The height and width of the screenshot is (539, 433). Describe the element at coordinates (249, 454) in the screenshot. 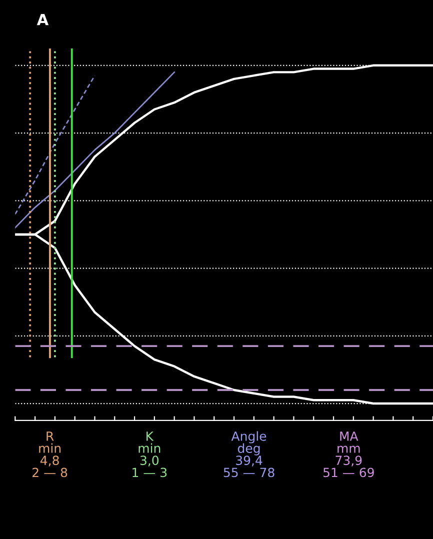

I see `text: Angle deg 39,4 55 — 78` at that location.